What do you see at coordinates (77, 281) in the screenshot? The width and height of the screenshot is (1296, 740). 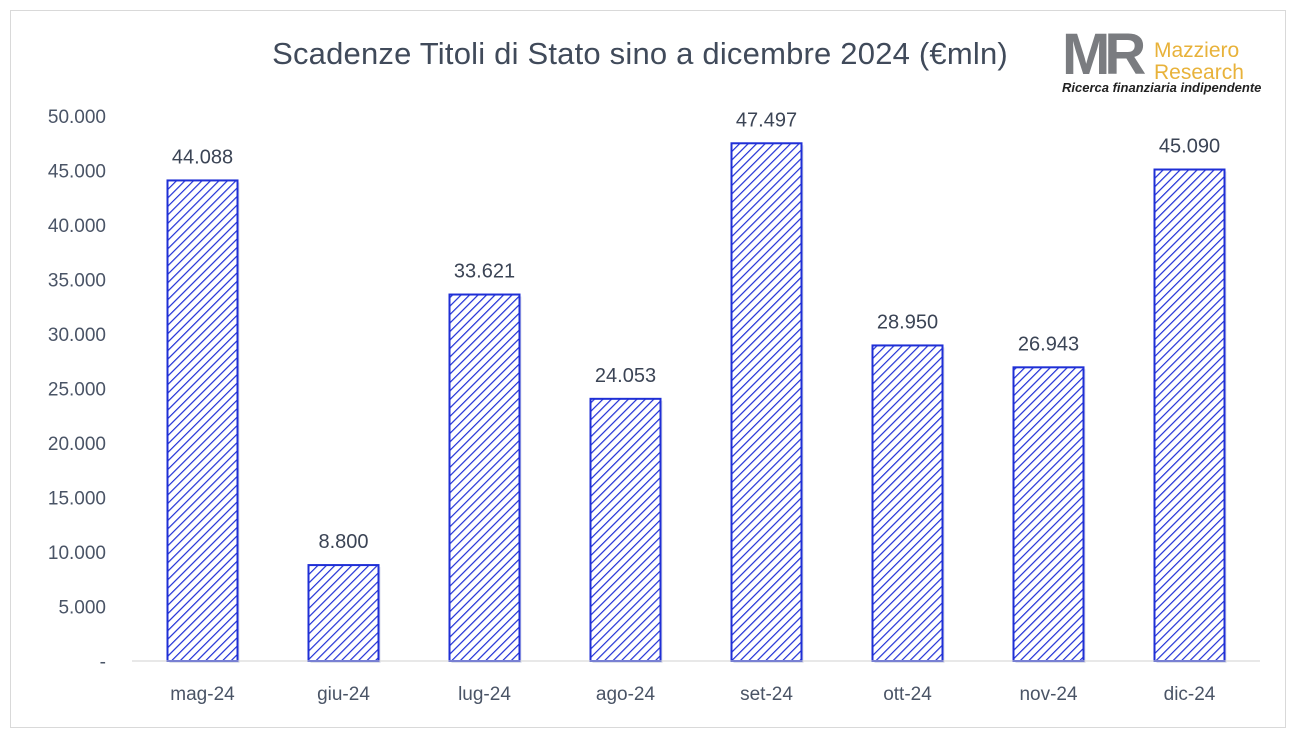 I see `y-tick-label: 35.000` at bounding box center [77, 281].